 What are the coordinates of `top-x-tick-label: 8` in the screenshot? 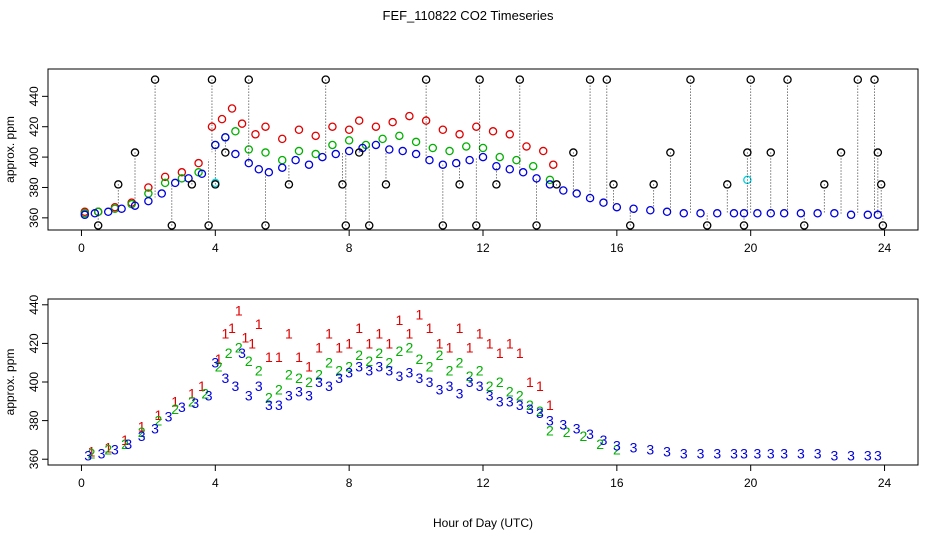 It's located at (349, 248).